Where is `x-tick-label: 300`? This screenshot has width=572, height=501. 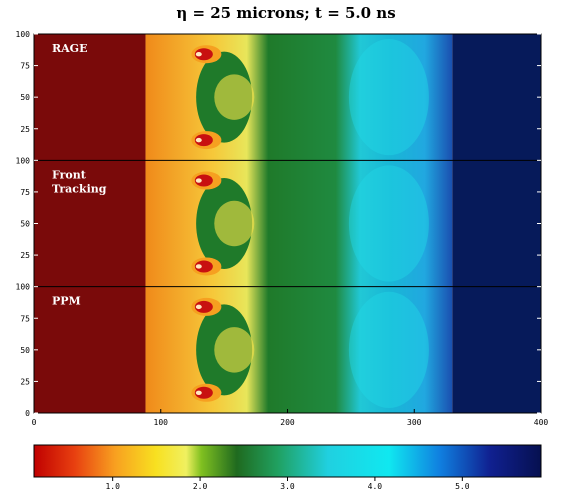 x-tick-label: 300 is located at coordinates (414, 422).